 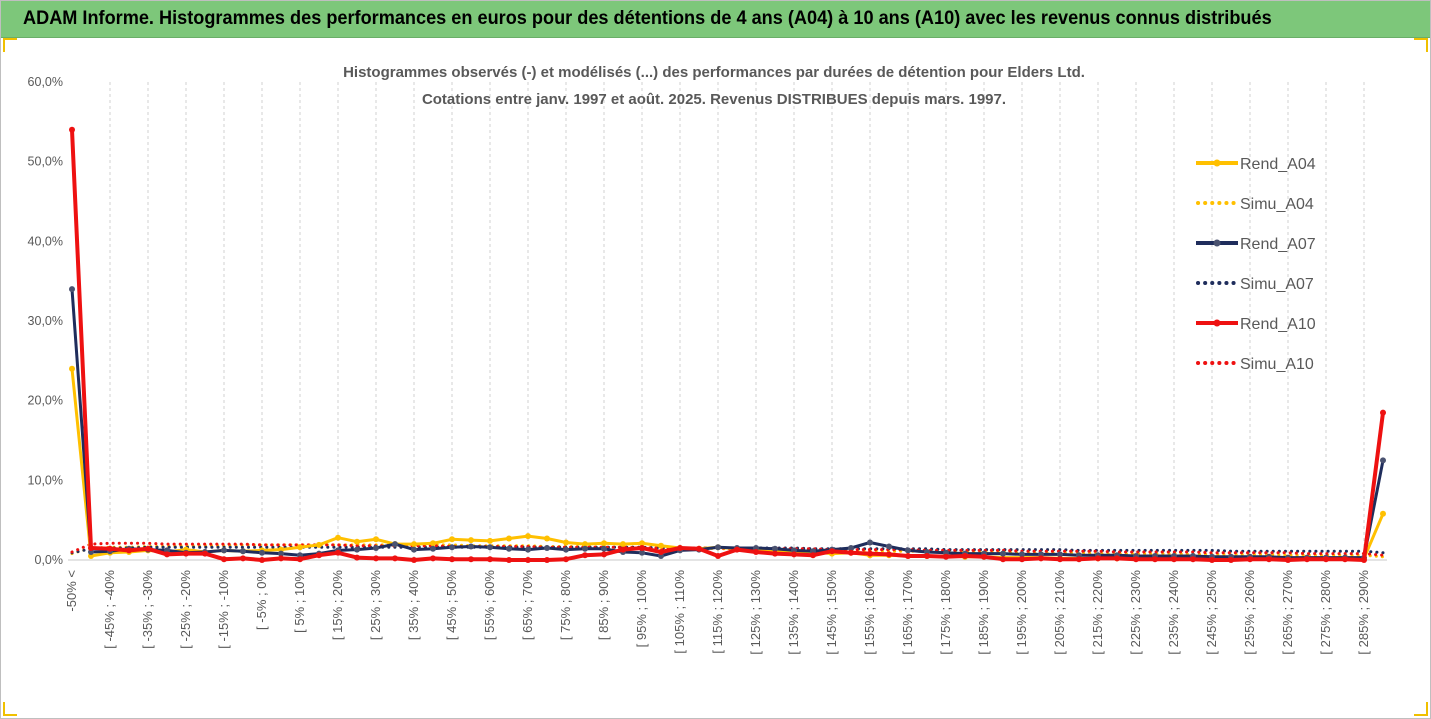 I want to click on series-line, so click(x=727, y=549).